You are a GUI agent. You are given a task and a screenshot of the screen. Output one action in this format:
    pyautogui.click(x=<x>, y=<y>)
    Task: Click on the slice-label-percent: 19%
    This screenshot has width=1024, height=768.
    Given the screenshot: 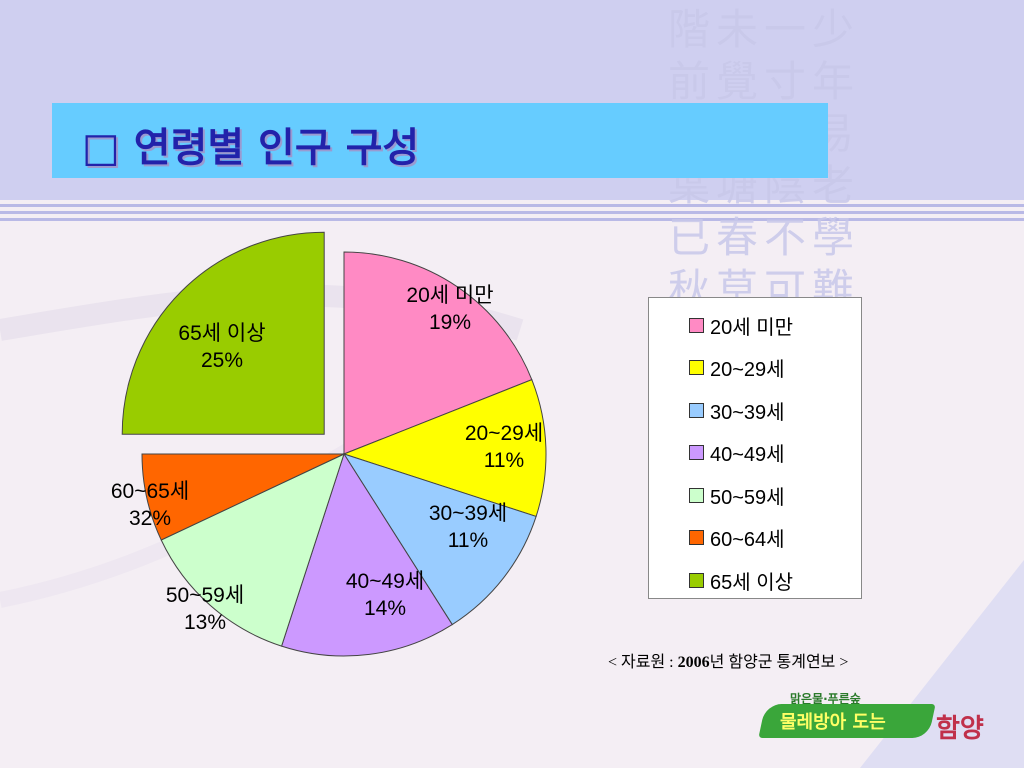 What is the action you would take?
    pyautogui.click(x=450, y=322)
    